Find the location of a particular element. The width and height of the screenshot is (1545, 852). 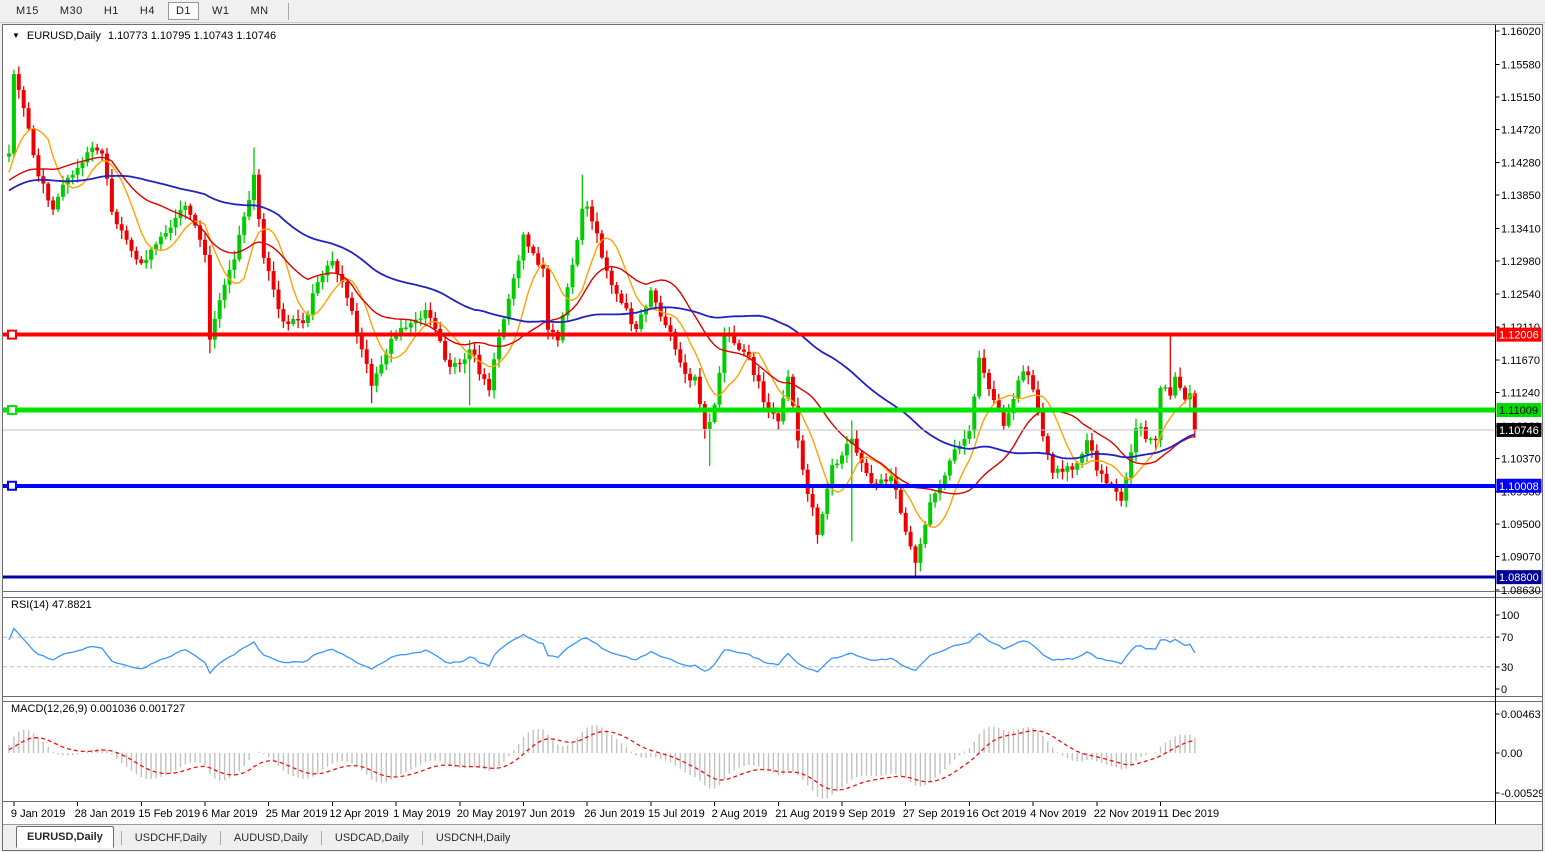

timeframe-button-mn: MN is located at coordinates (259, 11).